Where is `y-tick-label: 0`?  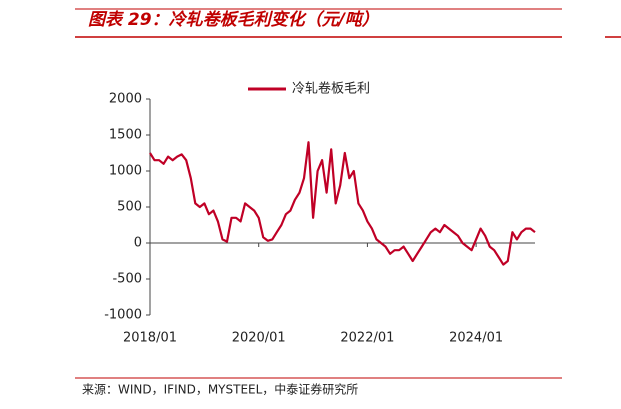
y-tick-label: 0 is located at coordinates (138, 243).